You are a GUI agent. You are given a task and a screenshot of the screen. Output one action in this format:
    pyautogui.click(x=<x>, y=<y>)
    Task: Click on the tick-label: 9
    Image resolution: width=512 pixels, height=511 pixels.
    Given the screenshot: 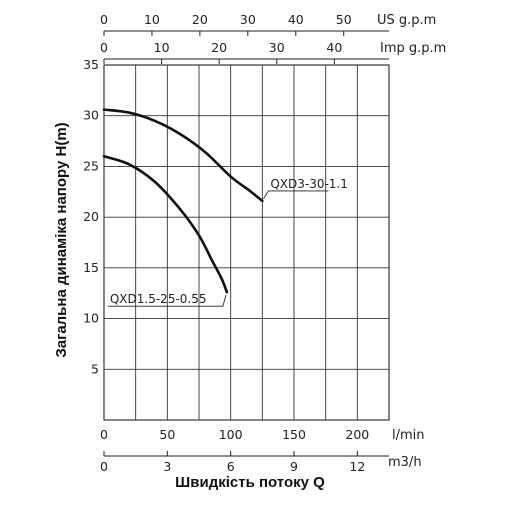 What is the action you would take?
    pyautogui.click(x=294, y=466)
    